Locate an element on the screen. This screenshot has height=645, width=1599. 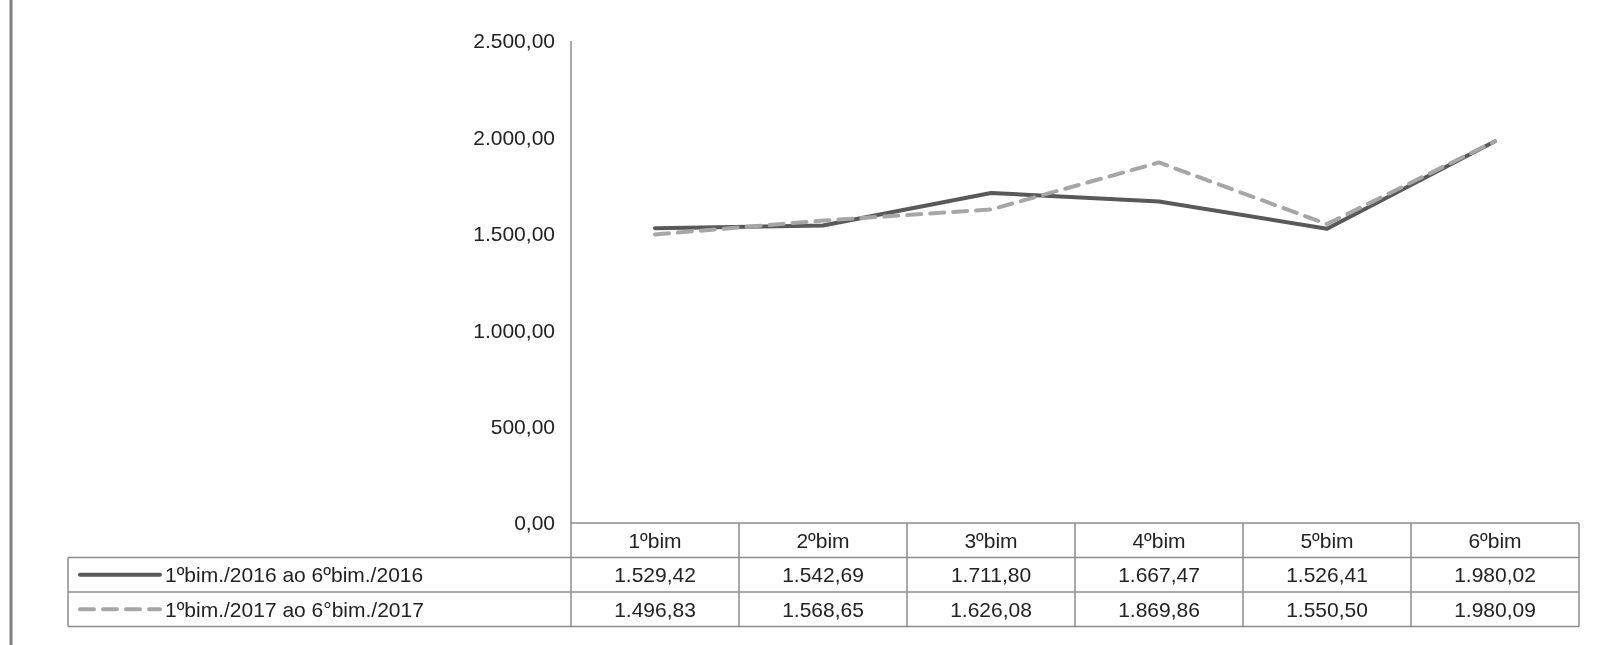
data-label: 1.667,47 is located at coordinates (1159, 575).